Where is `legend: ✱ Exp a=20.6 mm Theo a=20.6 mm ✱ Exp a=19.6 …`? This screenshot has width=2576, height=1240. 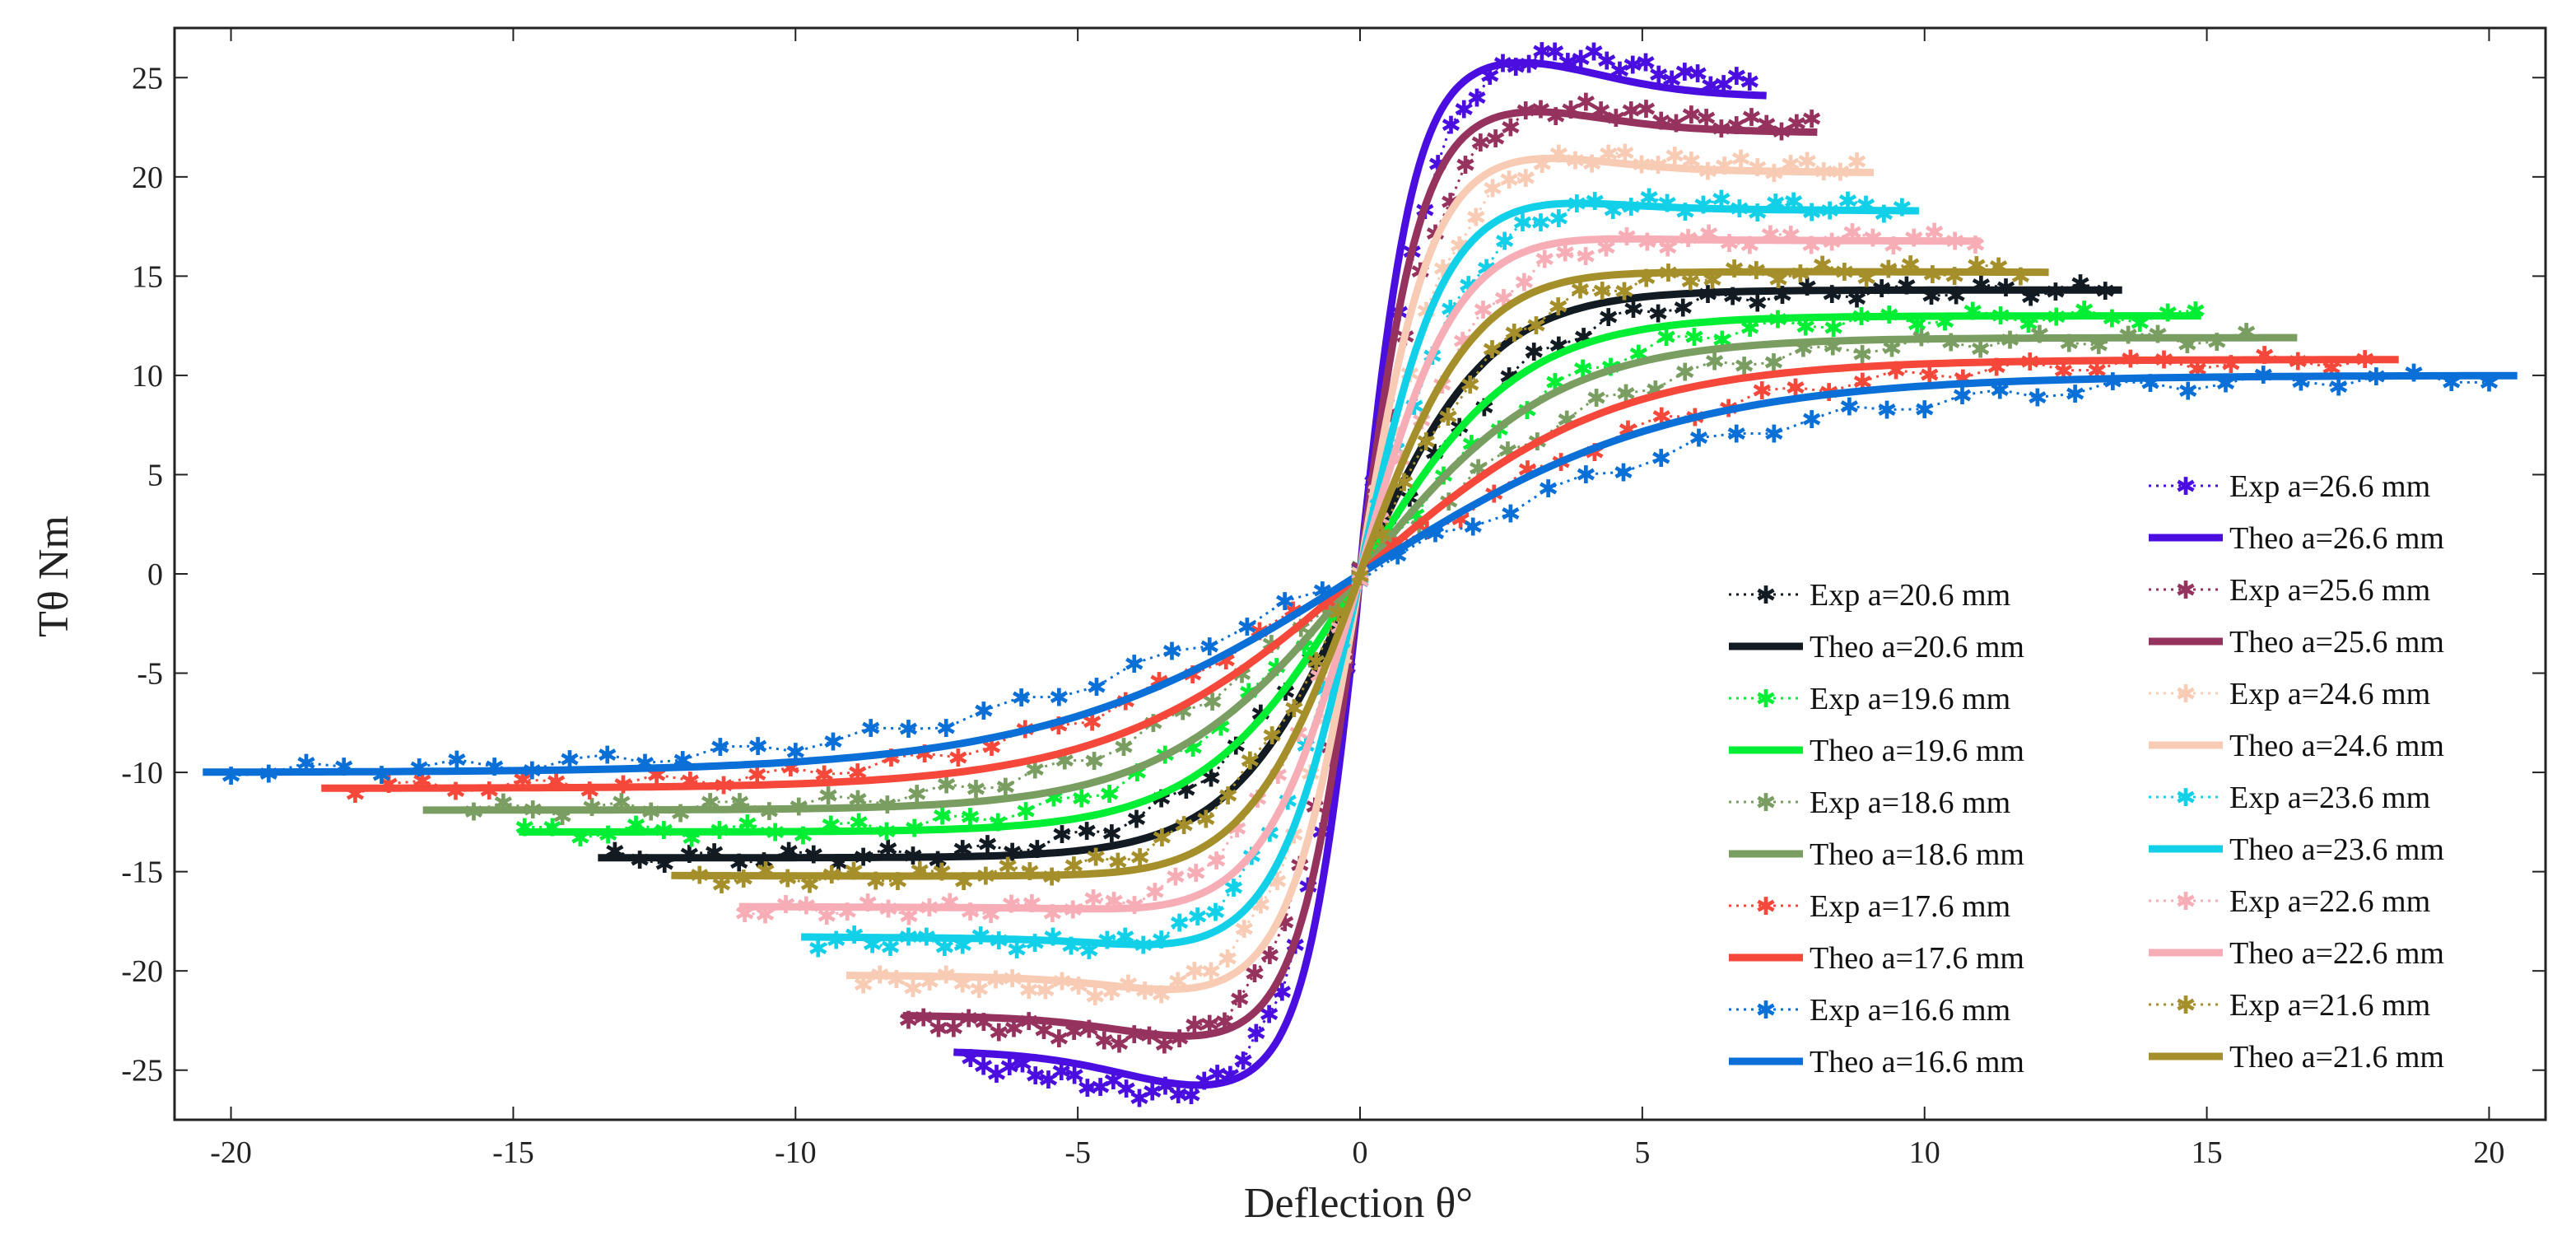
legend: ✱ Exp a=20.6 mm Theo a=20.6 mm ✱ Exp a=19.6 … is located at coordinates (2086, 774).